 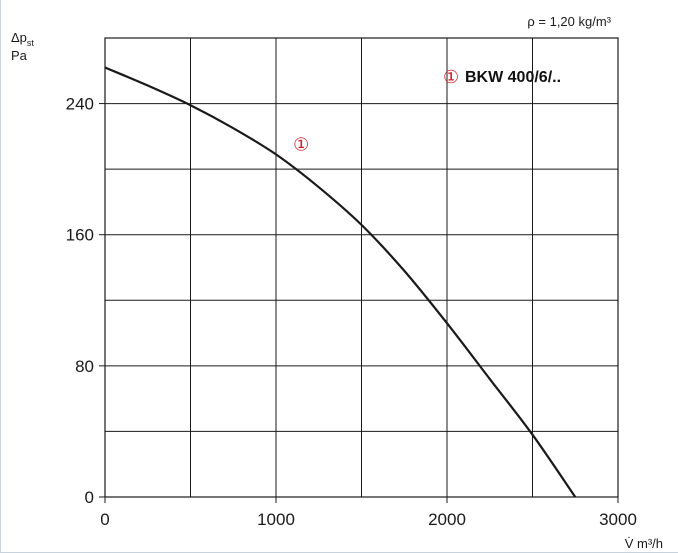 I want to click on x-tick-label: 0, so click(x=104, y=519).